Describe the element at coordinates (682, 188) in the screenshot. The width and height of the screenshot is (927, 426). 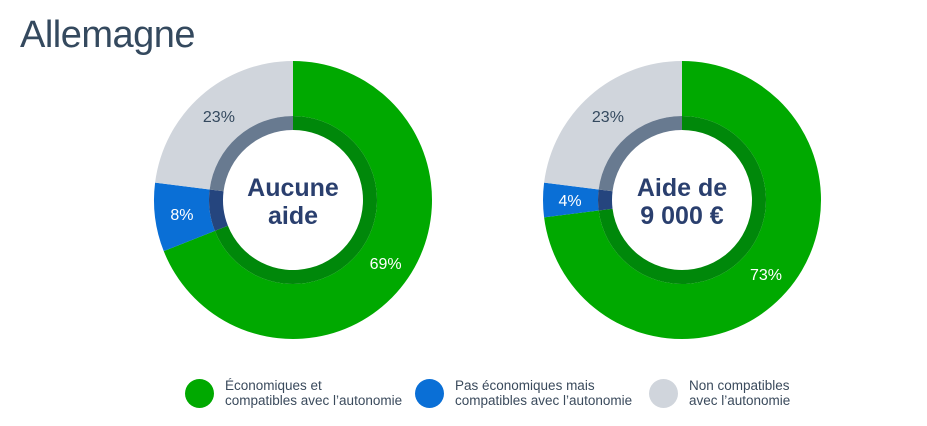
I see `donut-center-label: Aide de` at that location.